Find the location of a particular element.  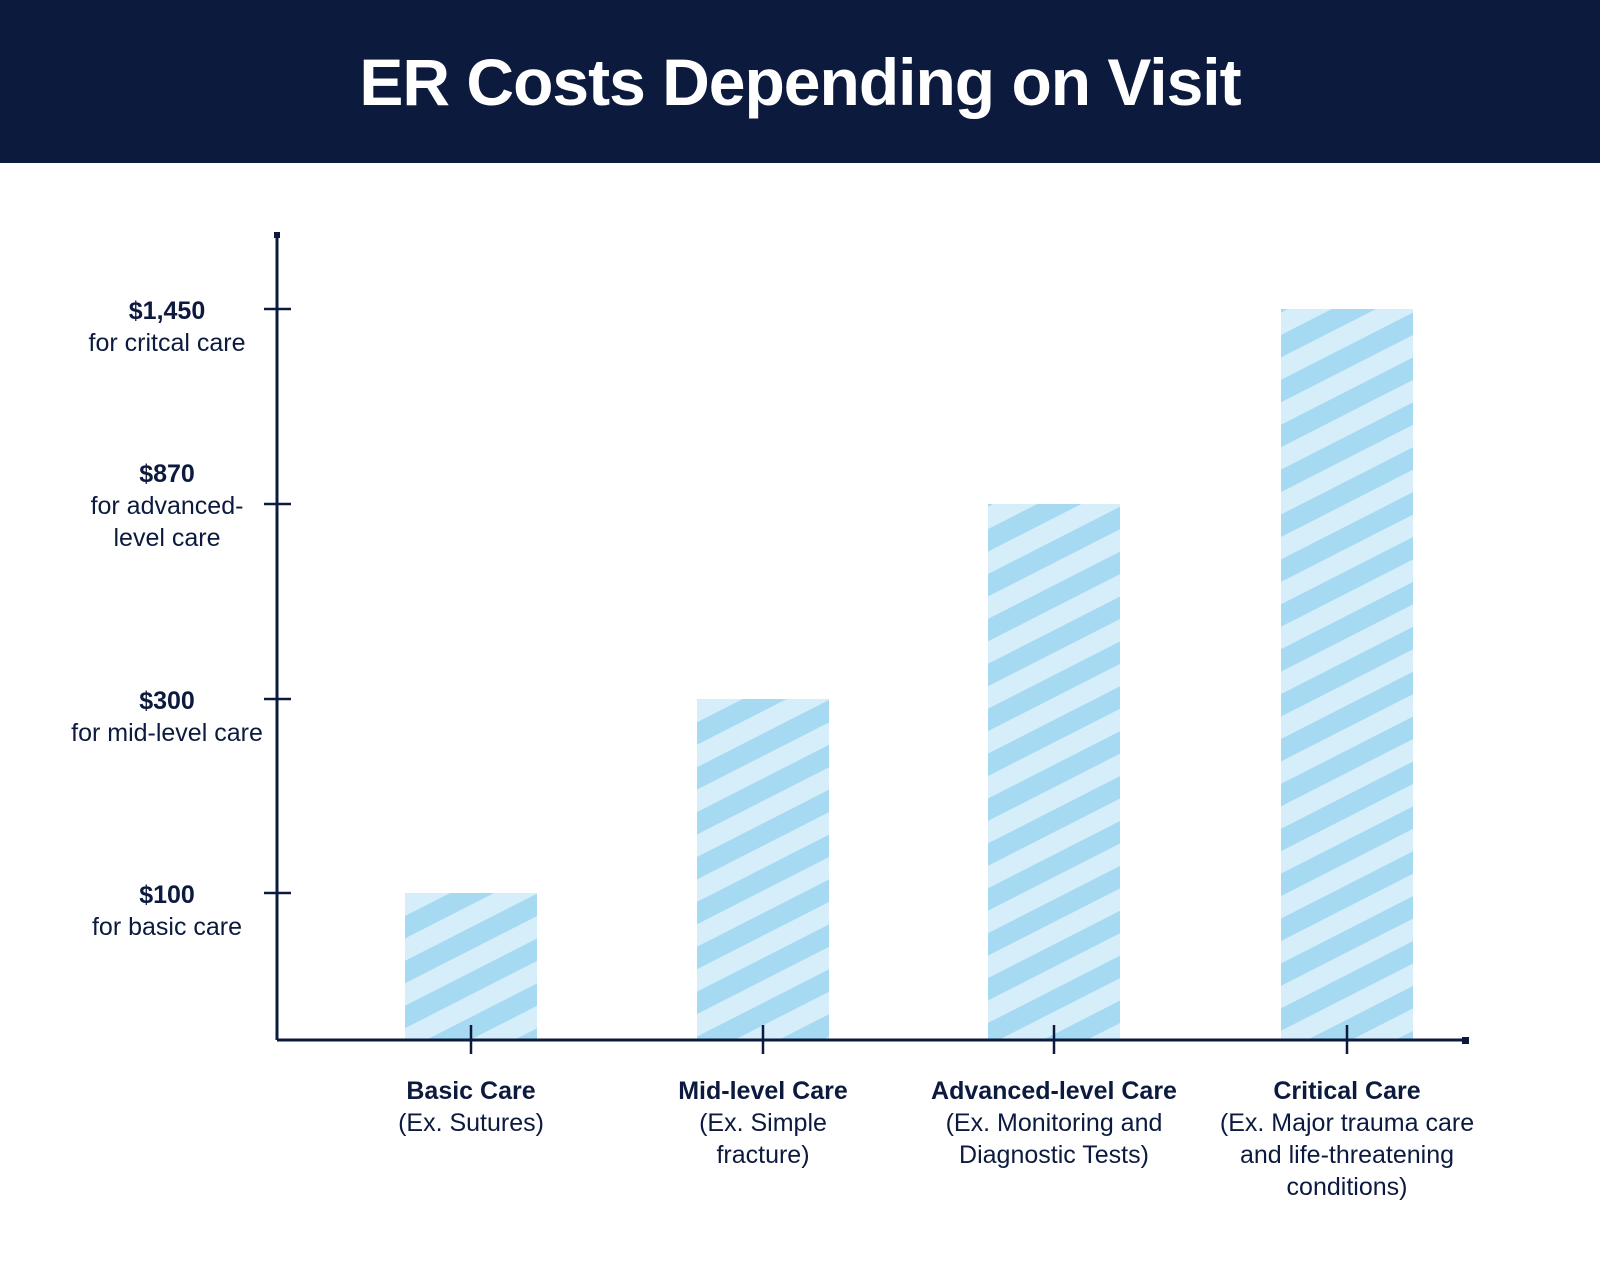

y-tick-value: $300 is located at coordinates (167, 701).